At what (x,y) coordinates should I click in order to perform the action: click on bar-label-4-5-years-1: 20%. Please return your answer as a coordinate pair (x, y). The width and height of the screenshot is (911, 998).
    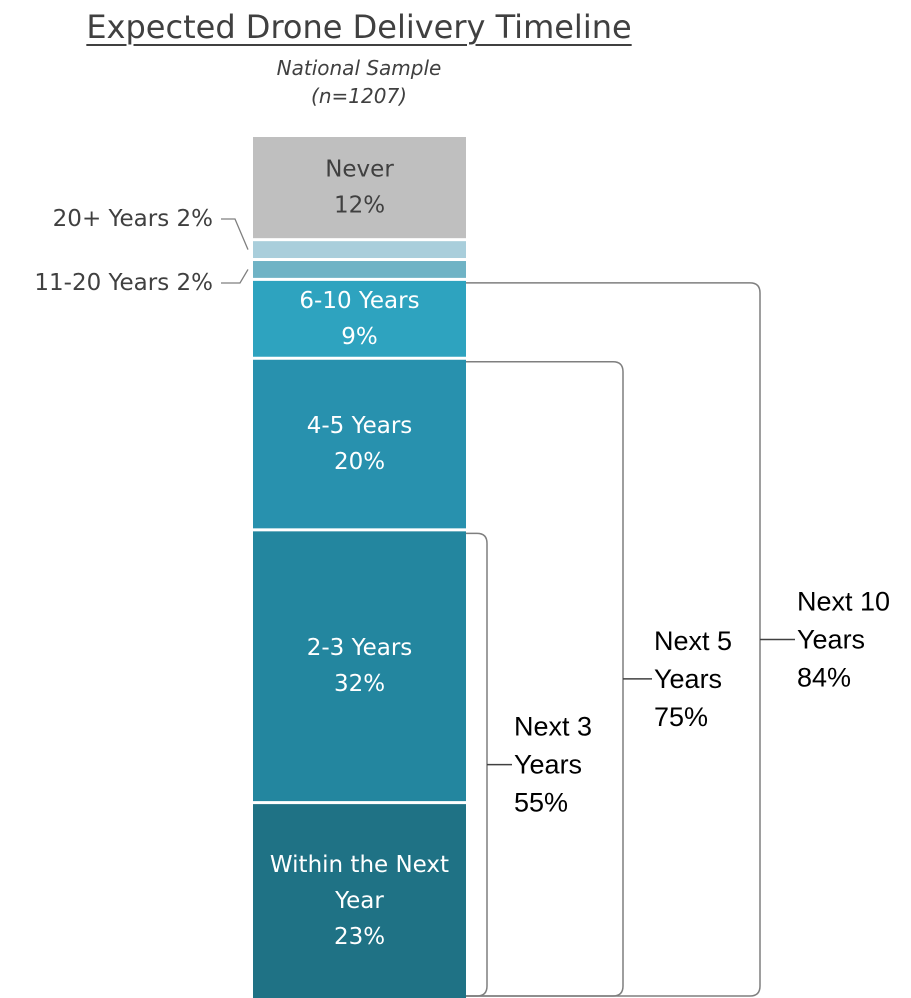
    Looking at the image, I should click on (359, 462).